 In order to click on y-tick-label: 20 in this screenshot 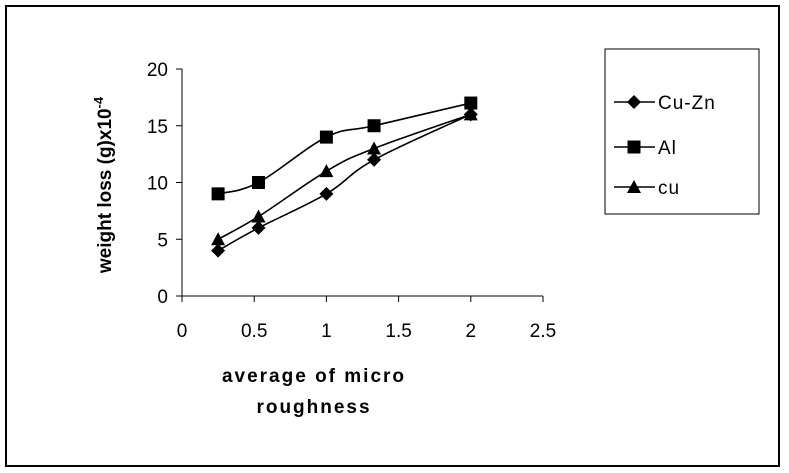, I will do `click(157, 70)`.